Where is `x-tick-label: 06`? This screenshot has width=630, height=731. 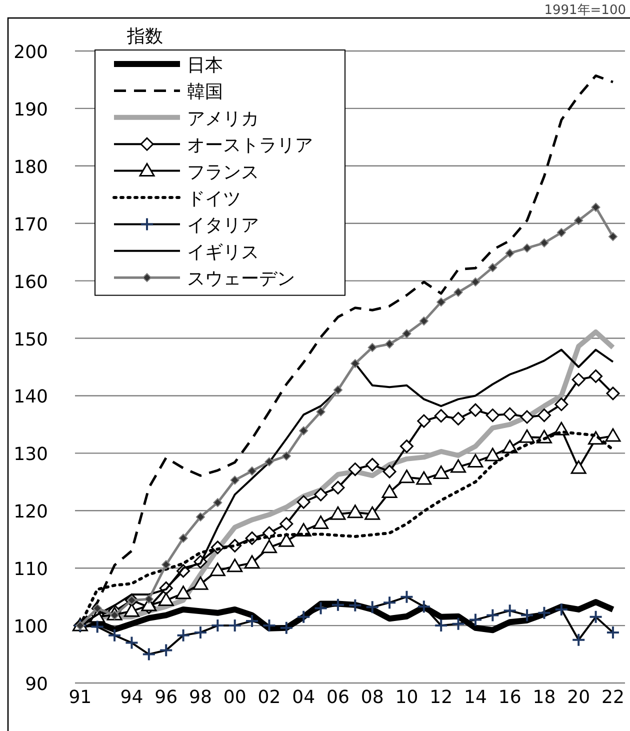 x-tick-label: 06 is located at coordinates (338, 697).